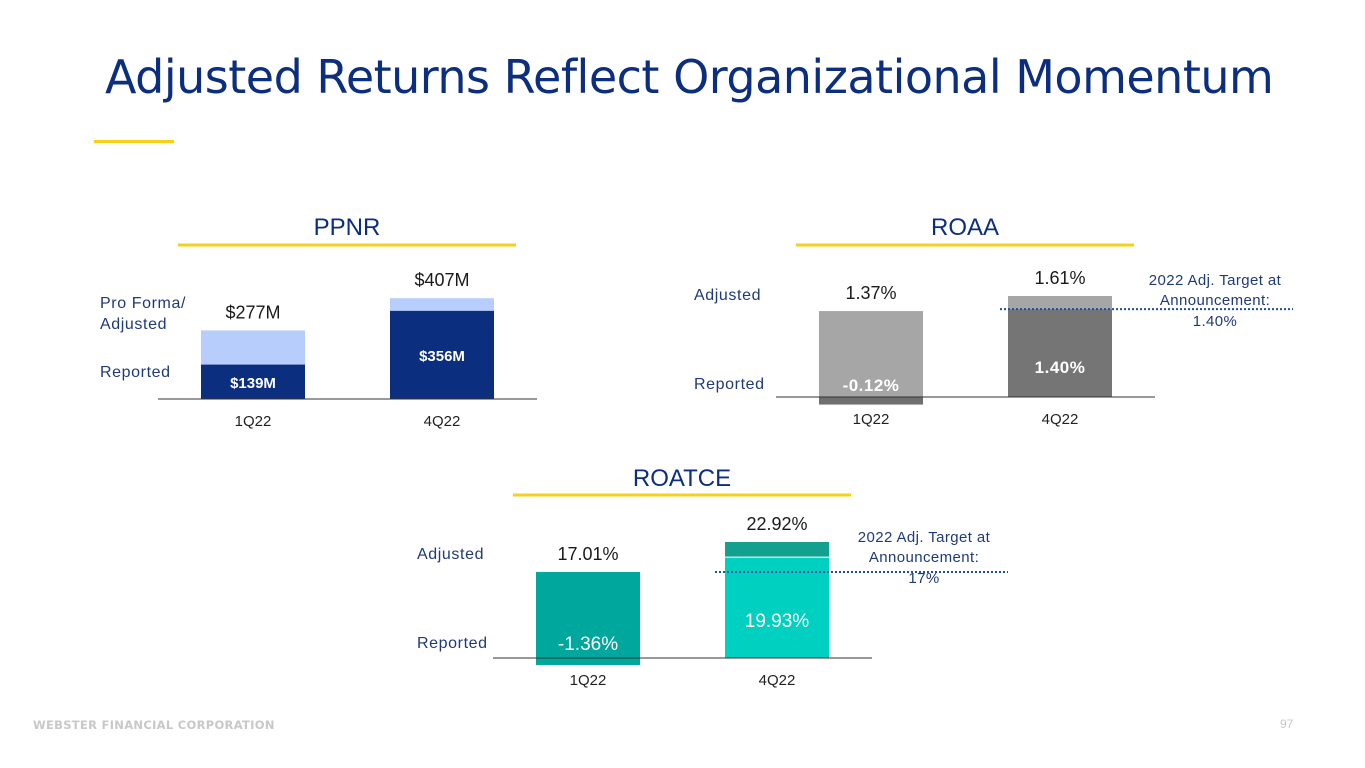  Describe the element at coordinates (1060, 303) in the screenshot. I see `roaa-bar-adjusted-4Q22` at that location.